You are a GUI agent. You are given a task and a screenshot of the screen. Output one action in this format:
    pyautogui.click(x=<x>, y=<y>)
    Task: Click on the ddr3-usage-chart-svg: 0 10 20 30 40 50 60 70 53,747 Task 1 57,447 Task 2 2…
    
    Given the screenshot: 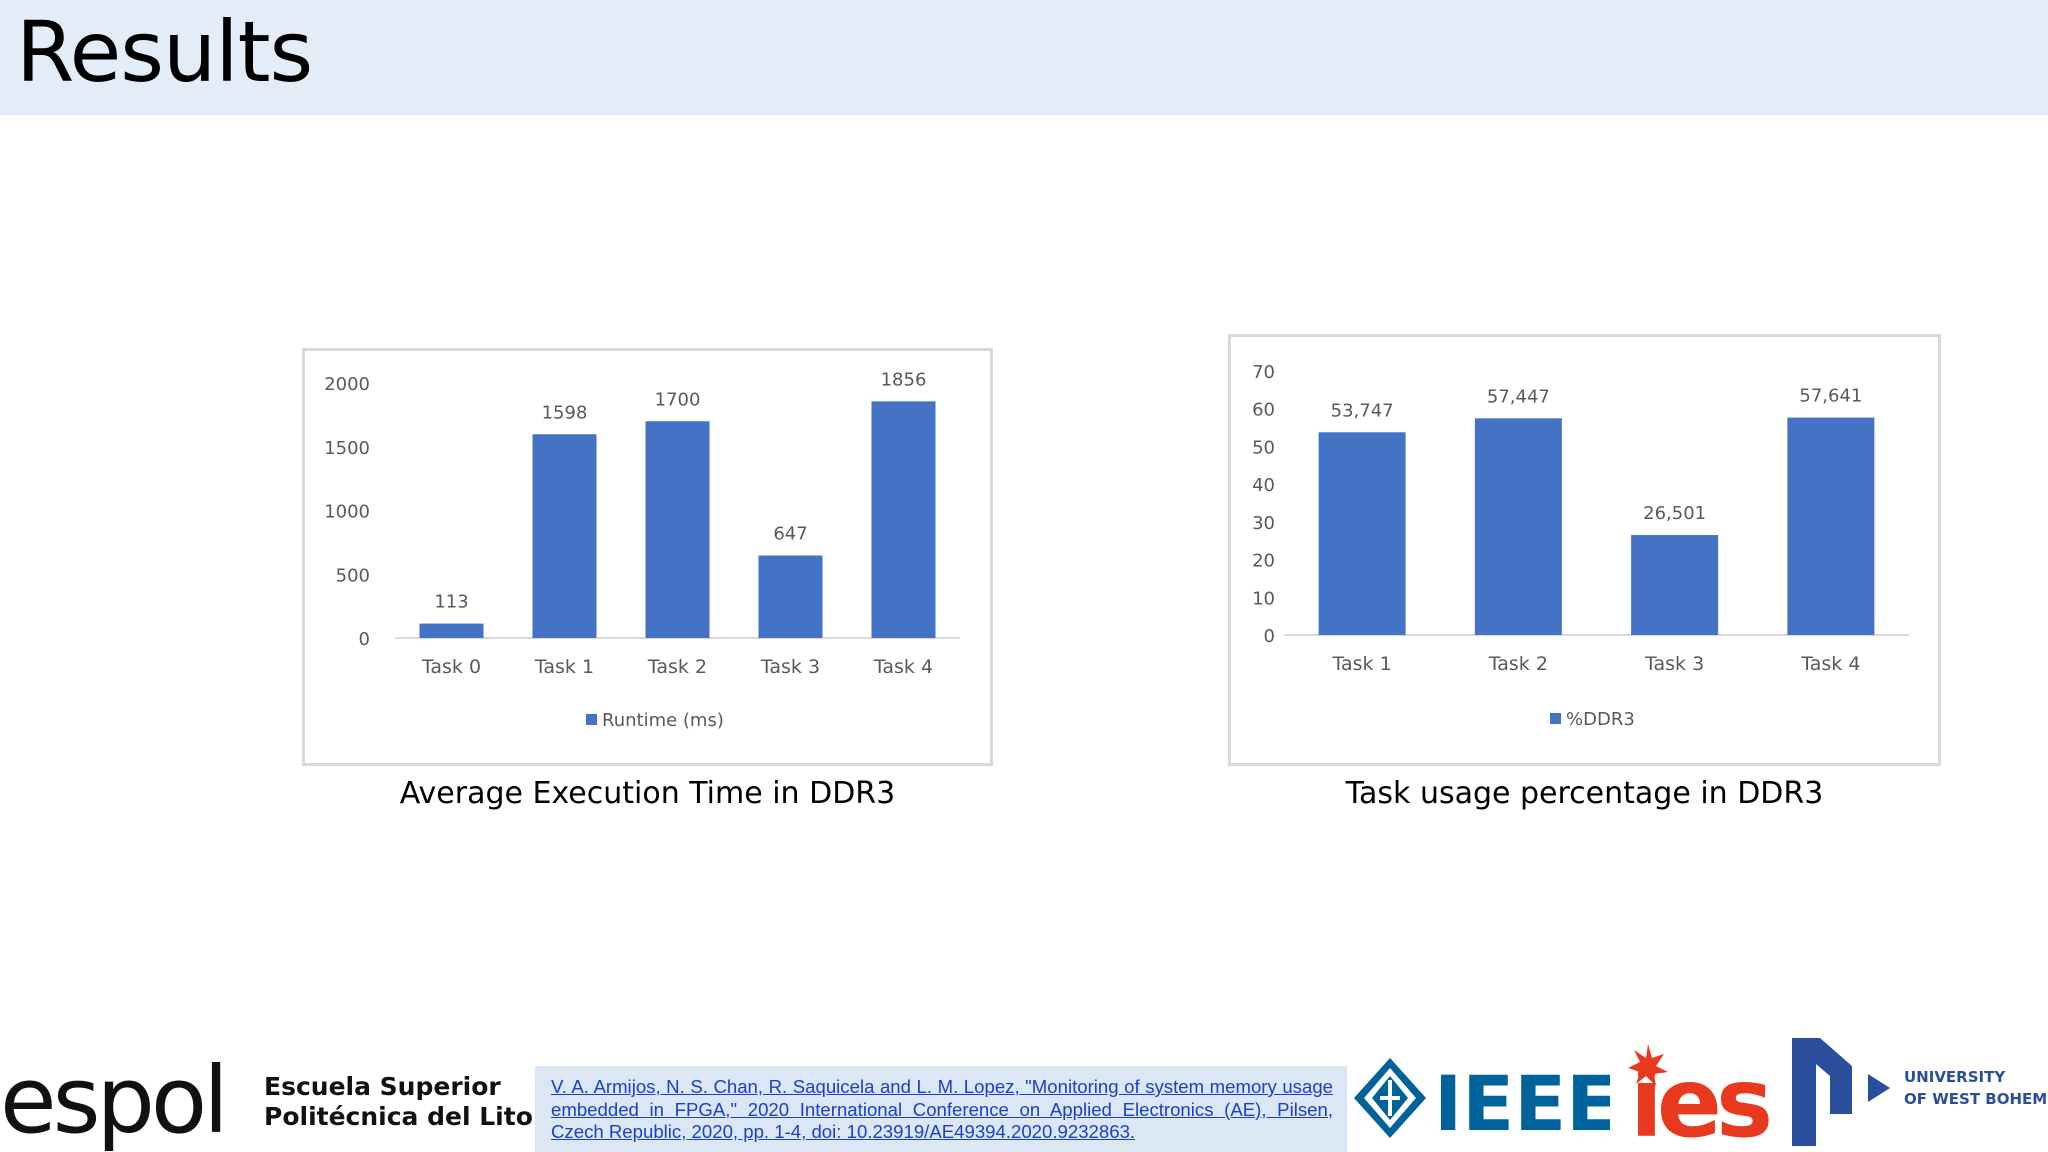 What is the action you would take?
    pyautogui.click(x=1580, y=546)
    